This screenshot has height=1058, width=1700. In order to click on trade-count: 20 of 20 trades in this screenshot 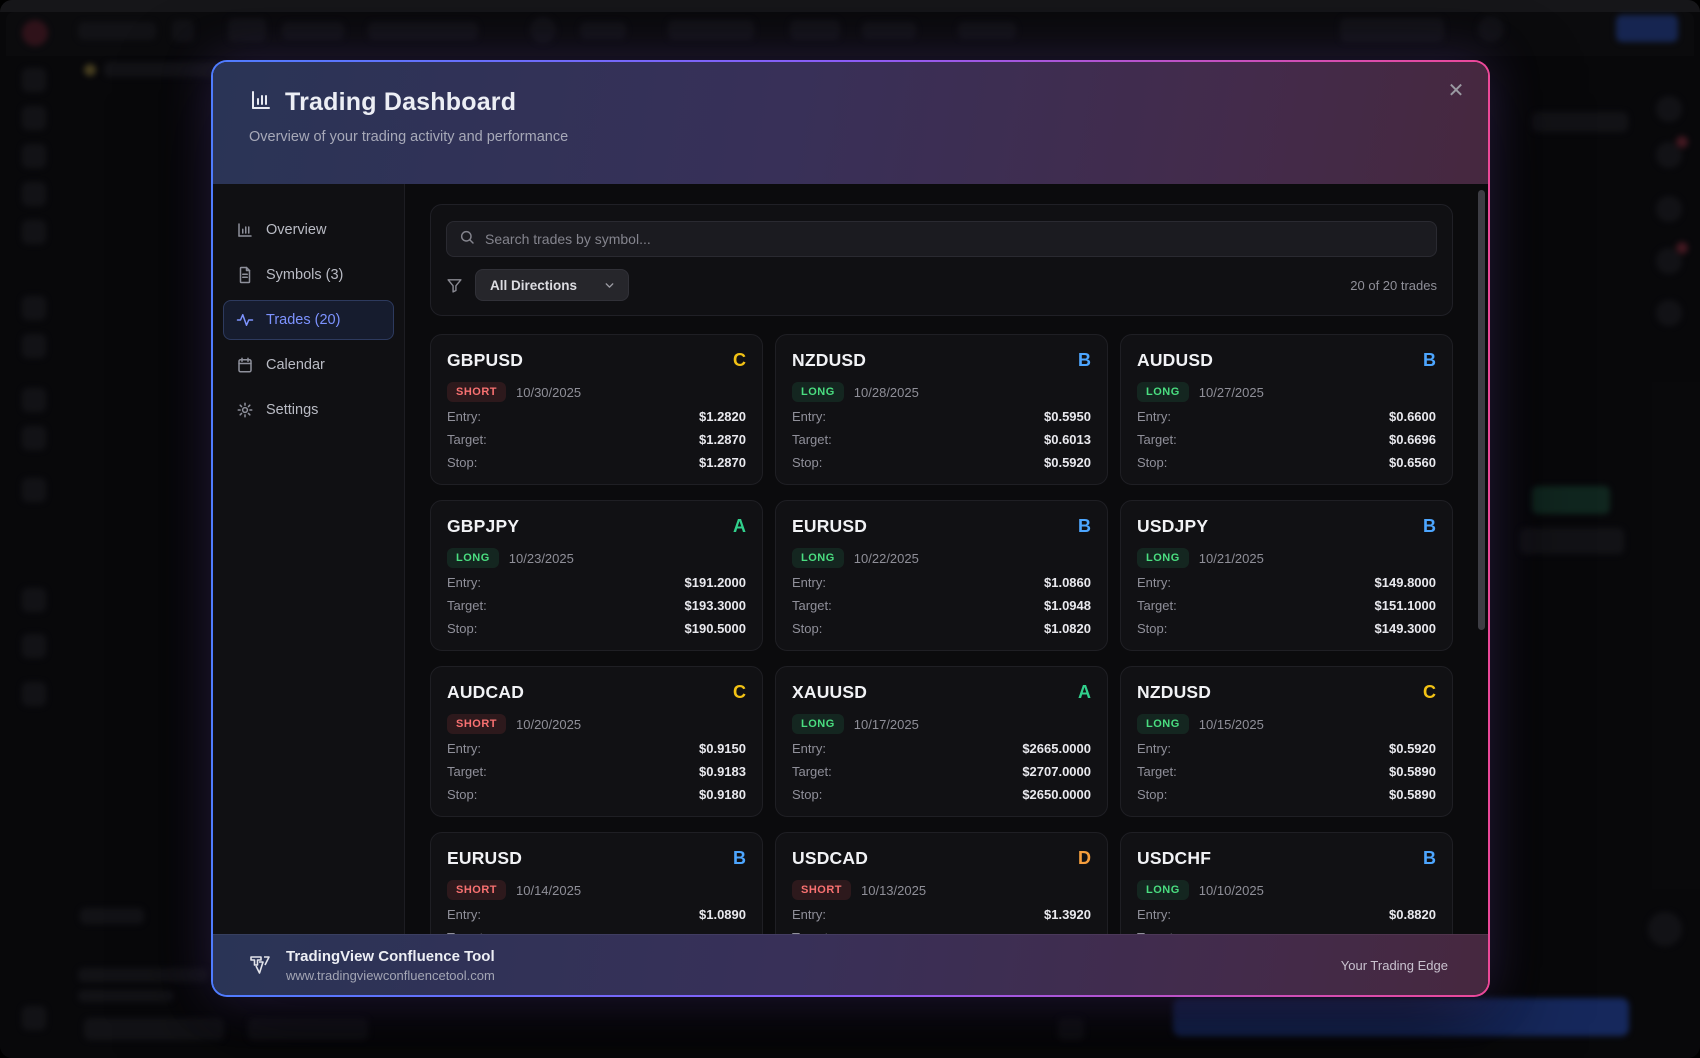, I will do `click(1393, 285)`.